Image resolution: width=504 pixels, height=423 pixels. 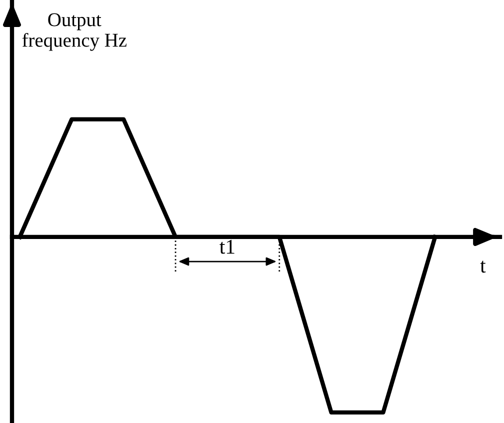 I want to click on x-axis-title: t, so click(x=483, y=266).